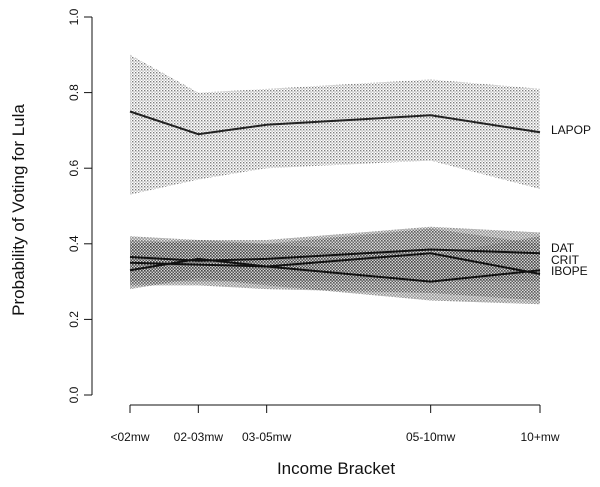 This screenshot has height=487, width=600. Describe the element at coordinates (74, 243) in the screenshot. I see `y-tick-label: 0.4` at that location.